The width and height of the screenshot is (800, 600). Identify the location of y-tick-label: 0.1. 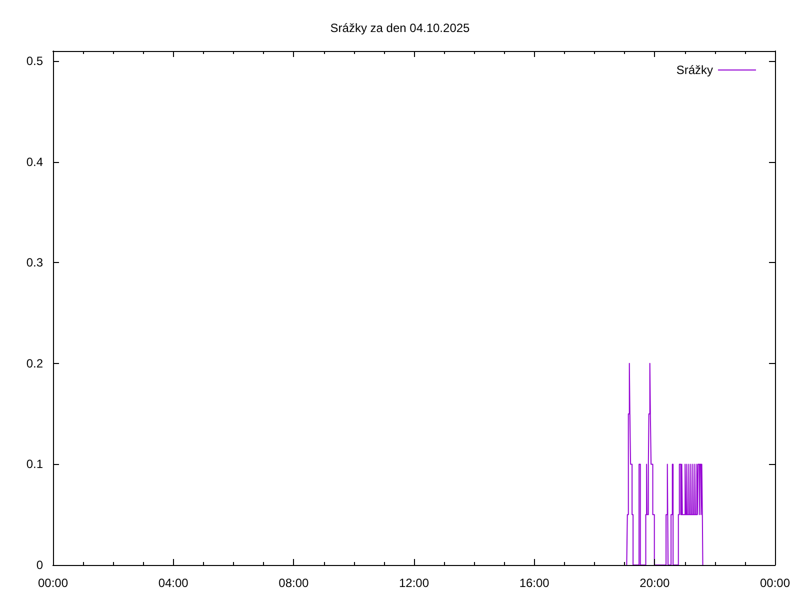
(35, 464).